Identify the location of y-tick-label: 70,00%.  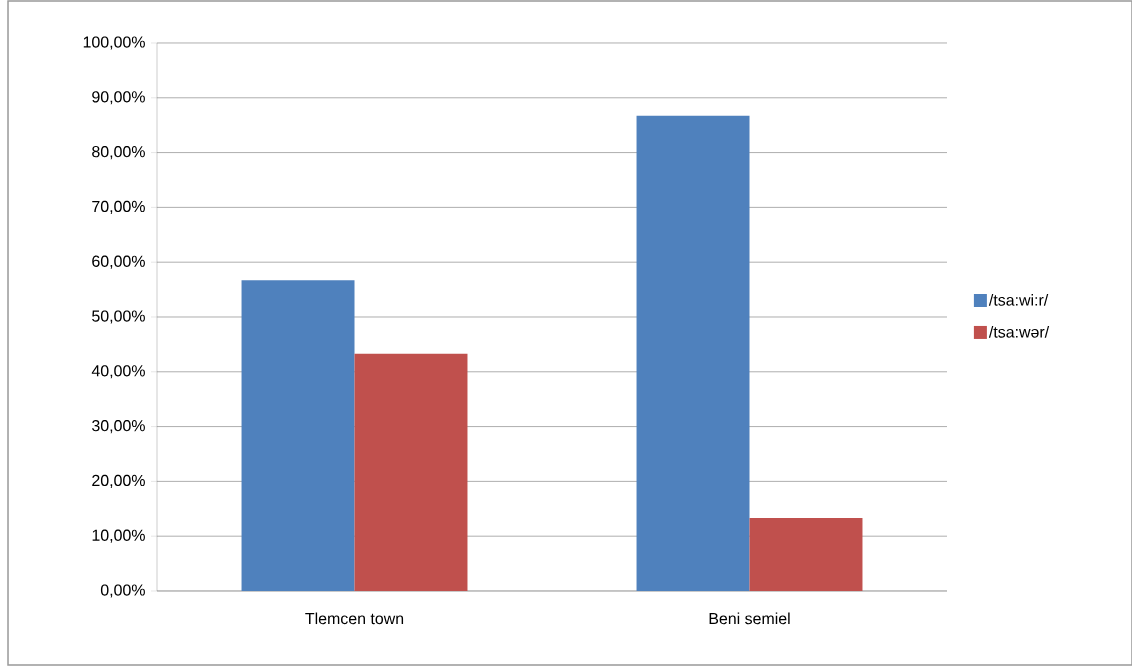
(118, 207).